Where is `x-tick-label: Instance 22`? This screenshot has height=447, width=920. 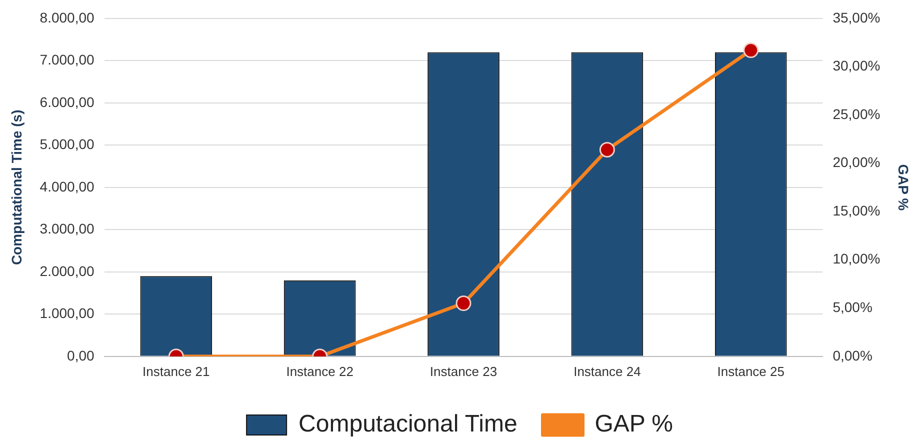 x-tick-label: Instance 22 is located at coordinates (320, 371).